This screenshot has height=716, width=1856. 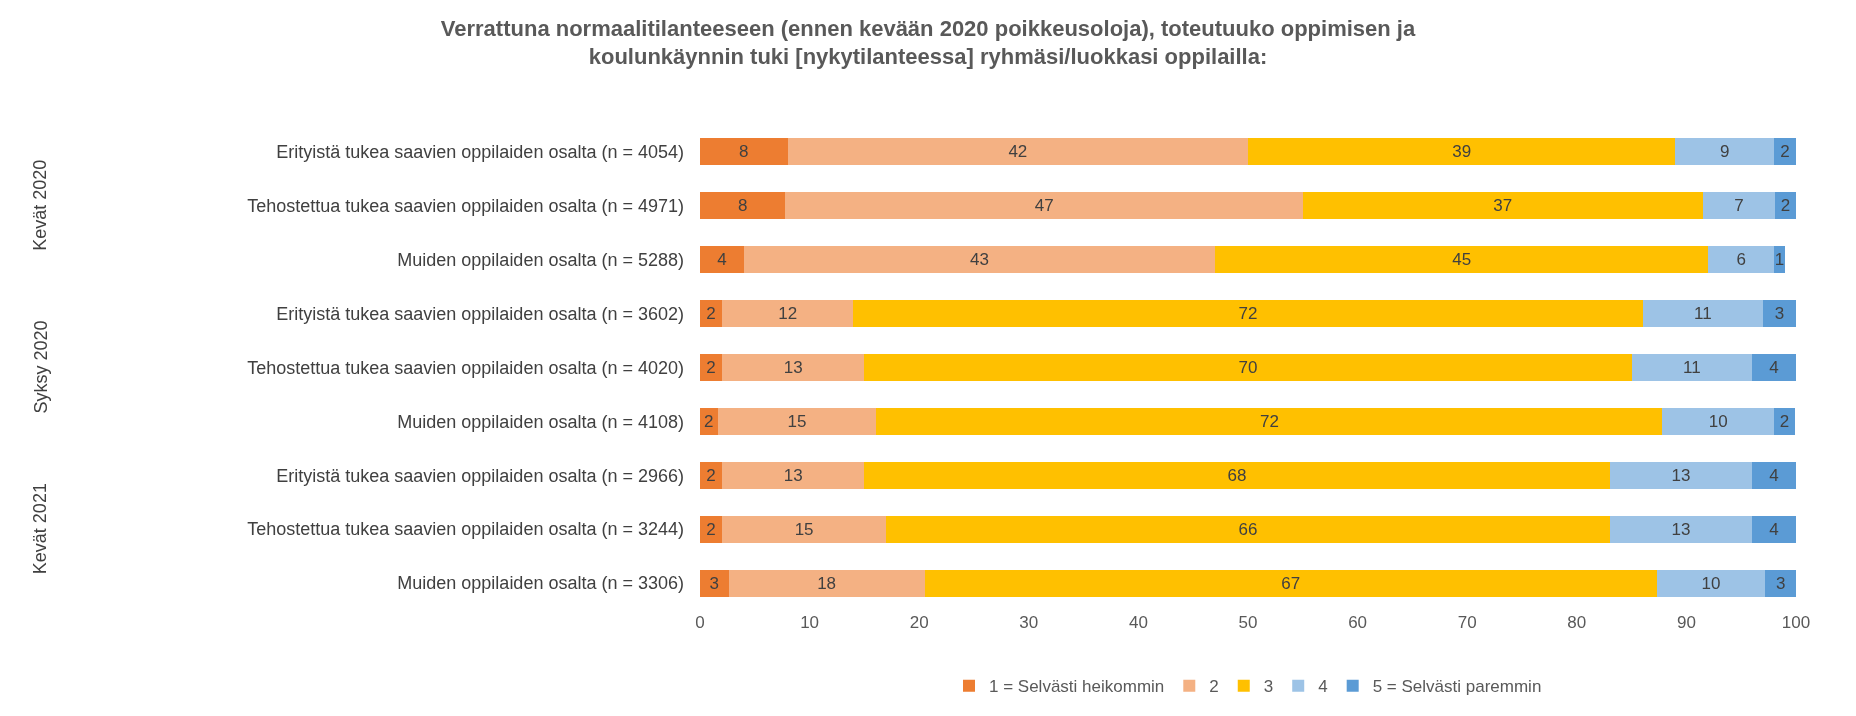 What do you see at coordinates (548, 421) in the screenshot?
I see `y-tick-label: Muiden oppilaiden osalta (n = 4108)` at bounding box center [548, 421].